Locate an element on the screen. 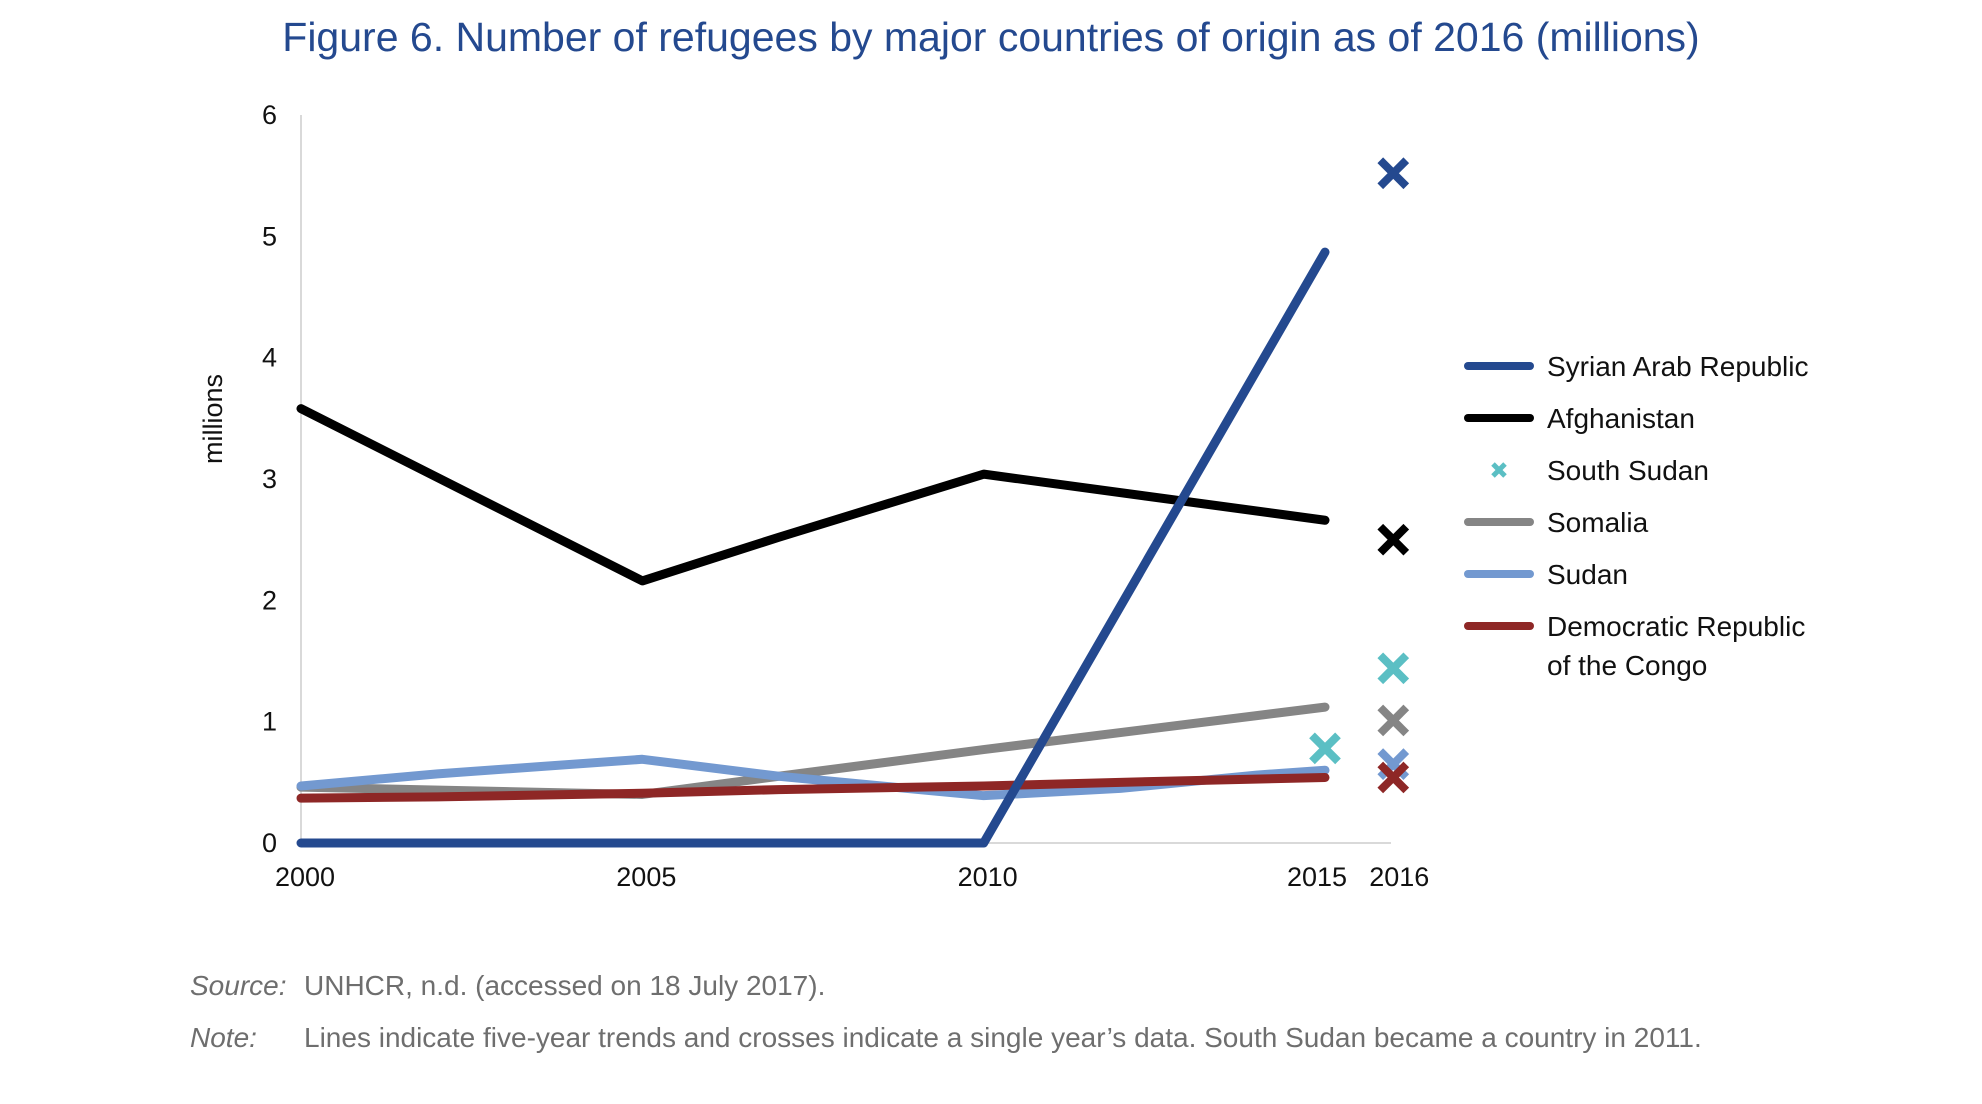  legend-item-syrian-arab-republic: Syrian Arab Republic is located at coordinates (1636, 366).